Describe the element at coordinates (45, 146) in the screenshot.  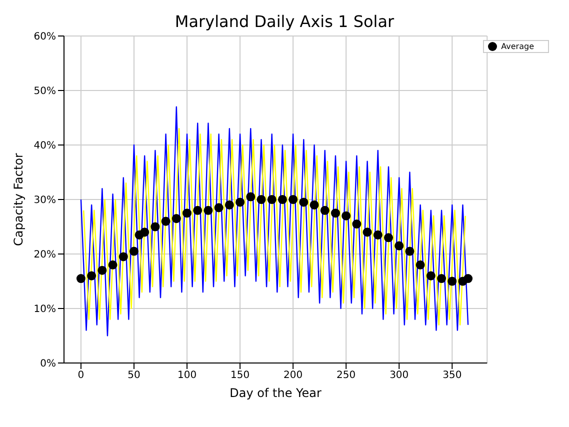
I see `y-tick-label: 40%` at that location.